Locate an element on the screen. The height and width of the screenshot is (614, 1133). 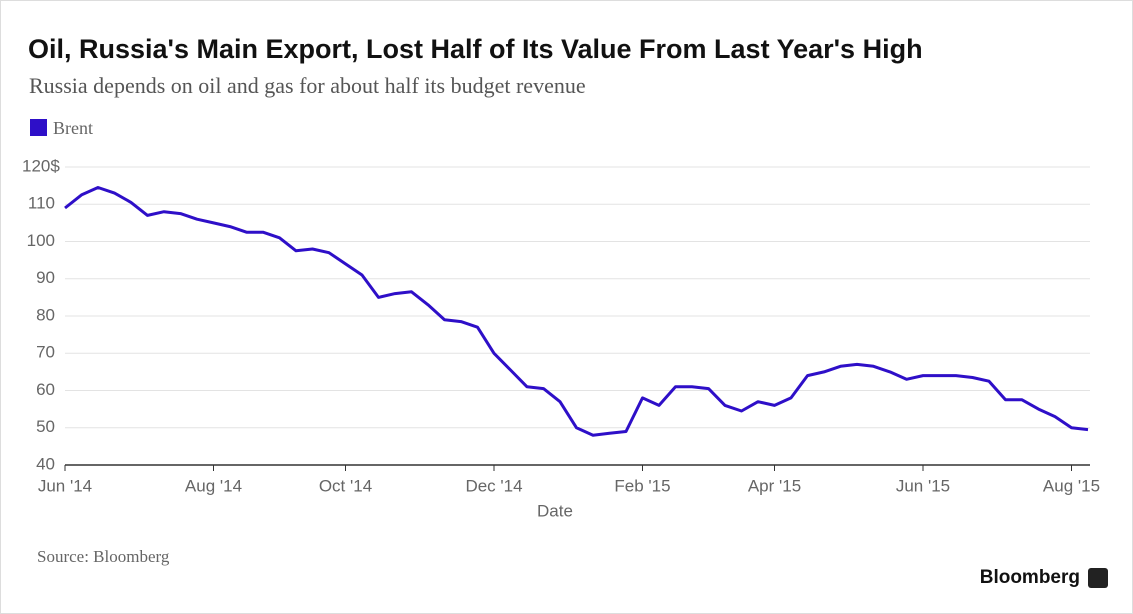
y-tick-label: 120$ is located at coordinates (41, 165).